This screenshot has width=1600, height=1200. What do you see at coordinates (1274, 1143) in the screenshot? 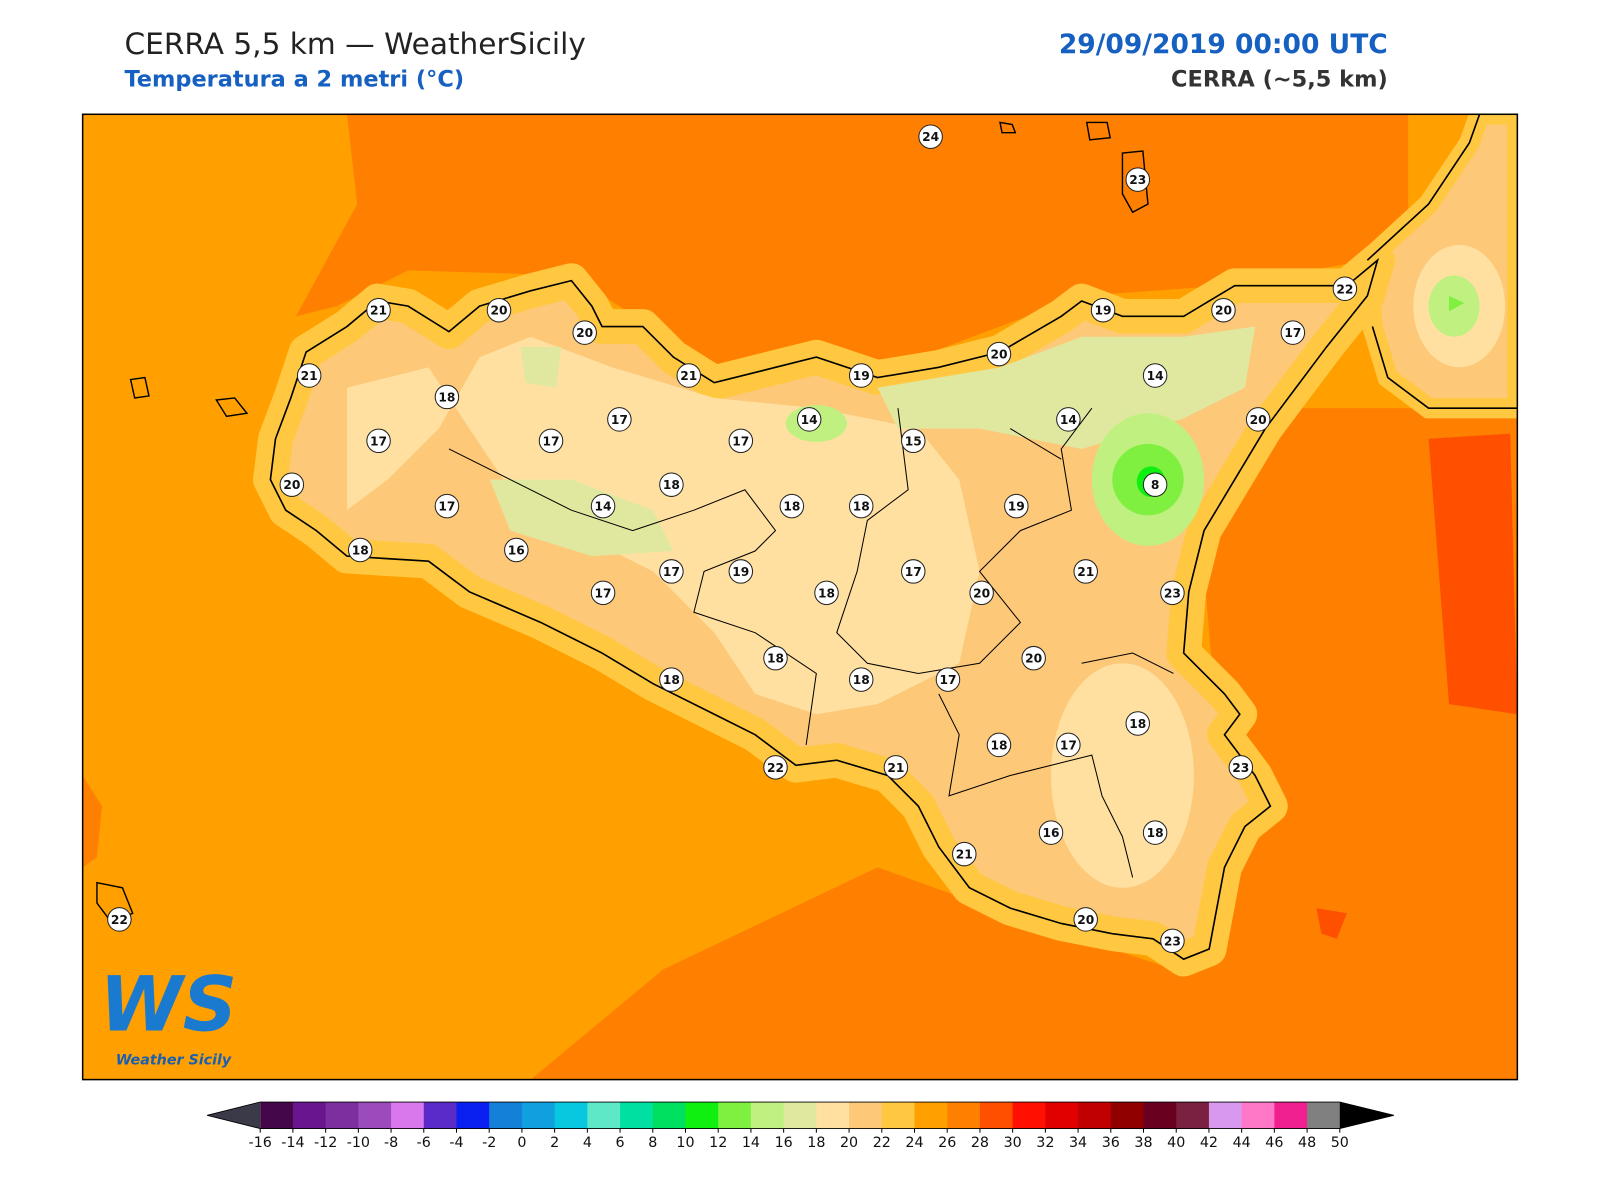
I see `colorbar-tick-label: 46` at bounding box center [1274, 1143].